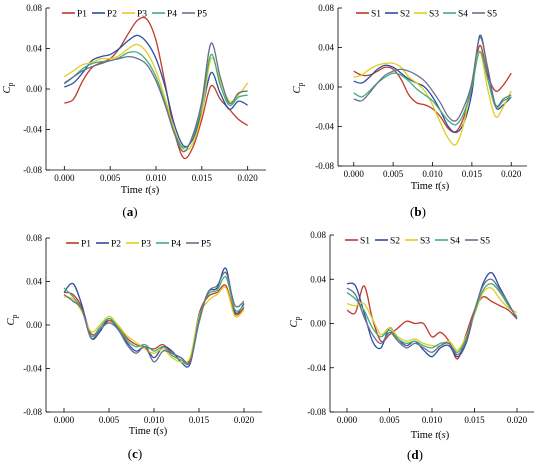 This screenshot has width=550, height=467. I want to click on panel-a-y-tick-label: -0.04, so click(32, 130).